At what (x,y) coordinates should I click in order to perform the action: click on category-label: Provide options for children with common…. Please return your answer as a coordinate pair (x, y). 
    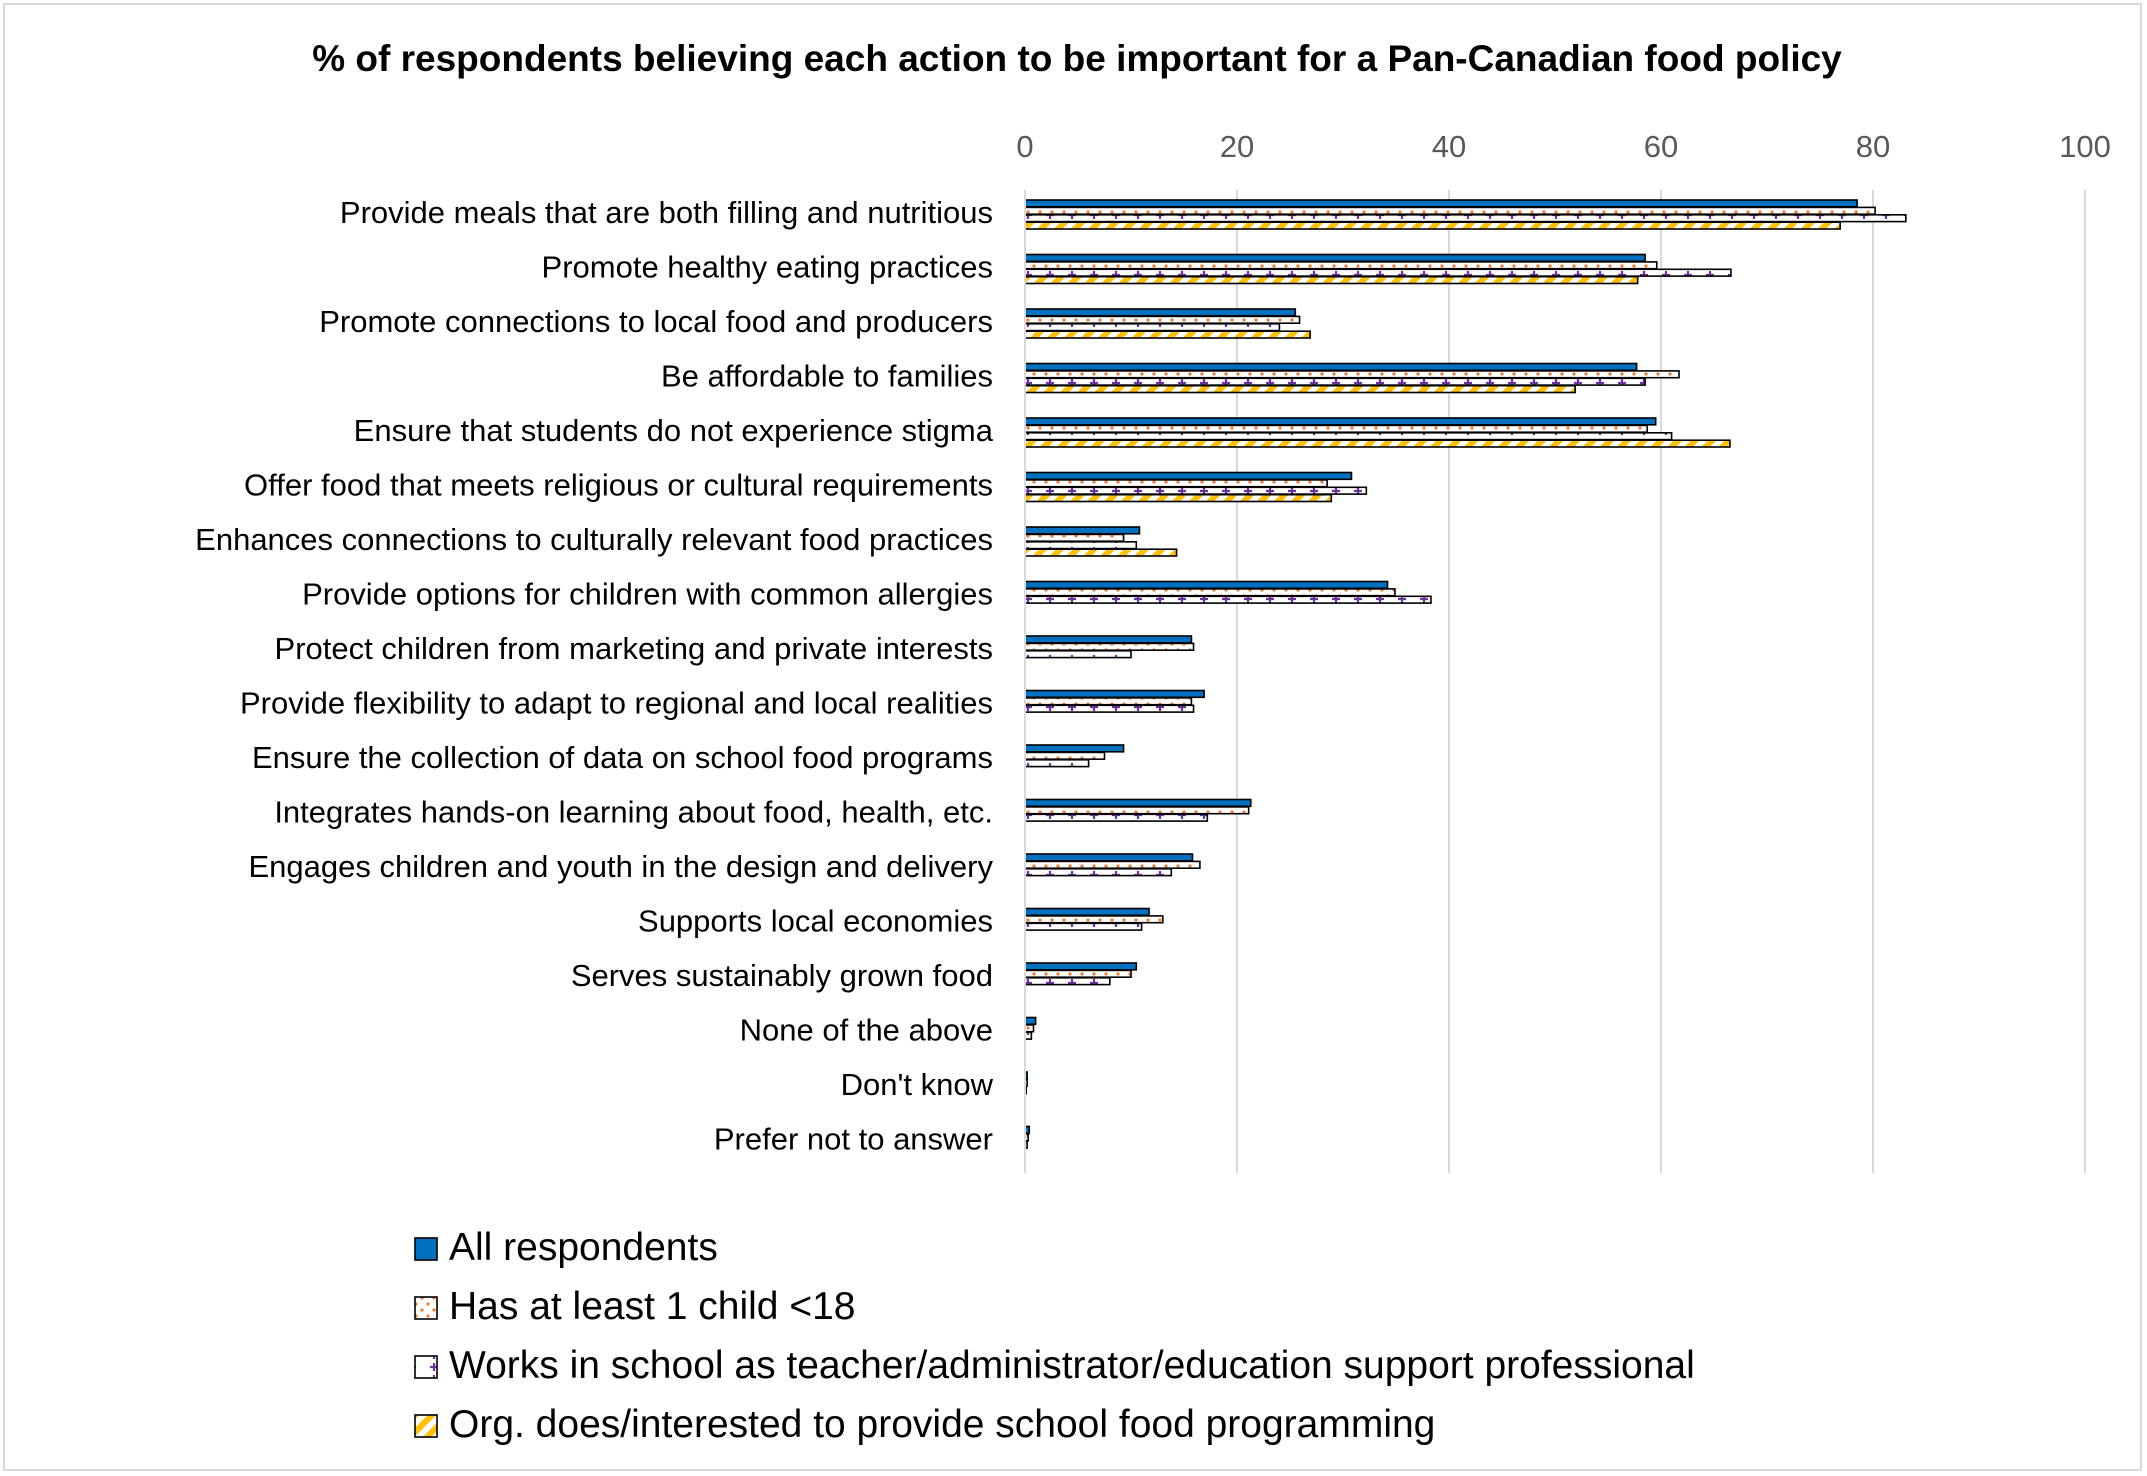
    Looking at the image, I should click on (647, 594).